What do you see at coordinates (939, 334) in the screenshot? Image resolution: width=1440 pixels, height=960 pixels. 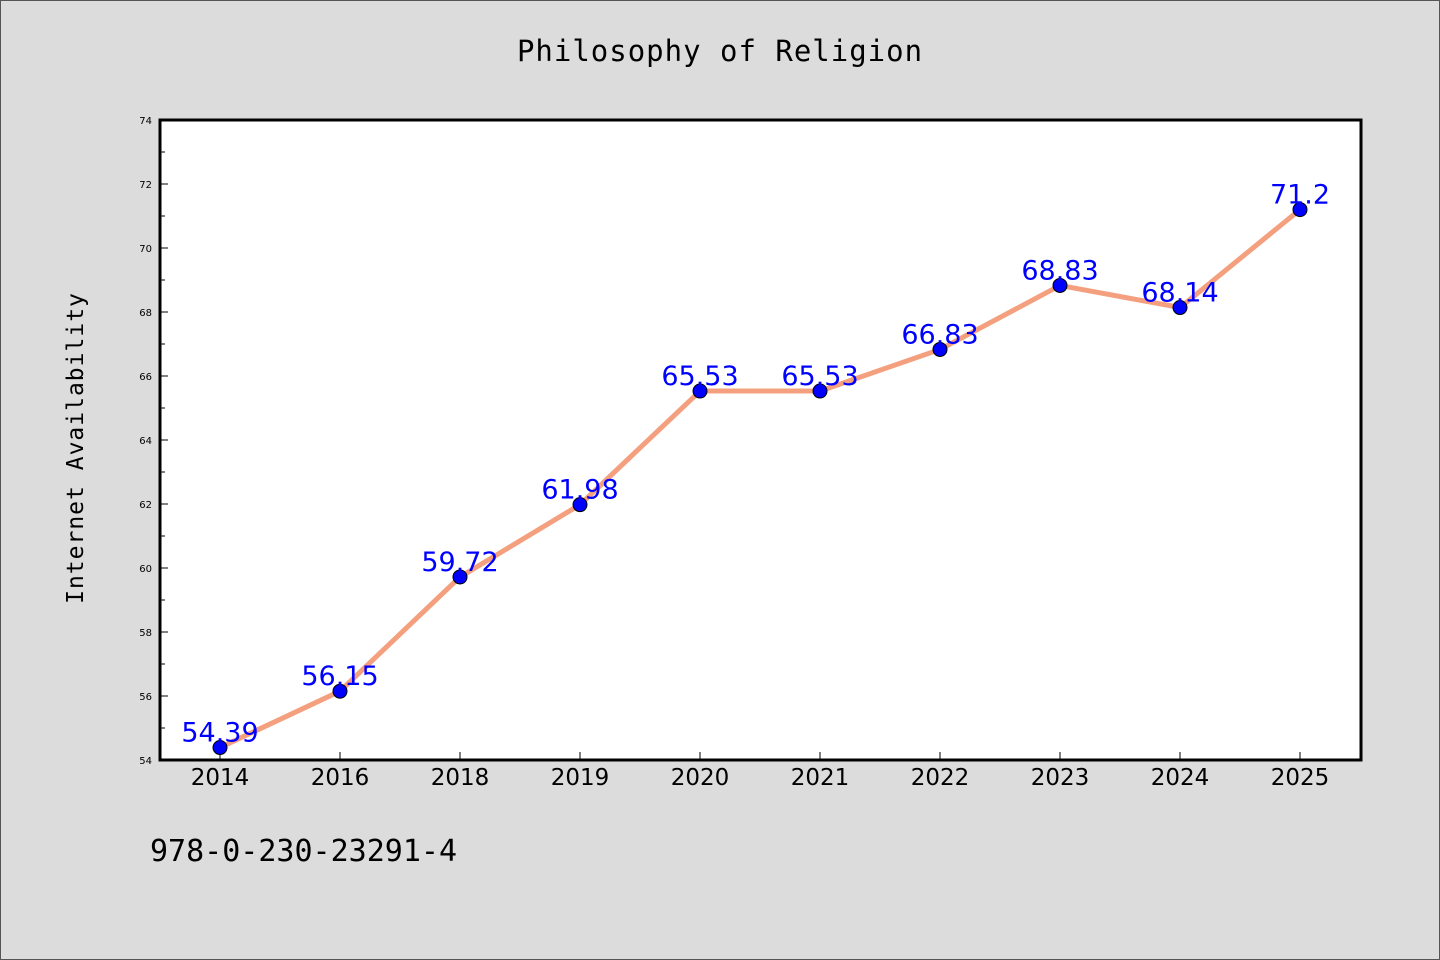 I see `data-label: 66.83` at bounding box center [939, 334].